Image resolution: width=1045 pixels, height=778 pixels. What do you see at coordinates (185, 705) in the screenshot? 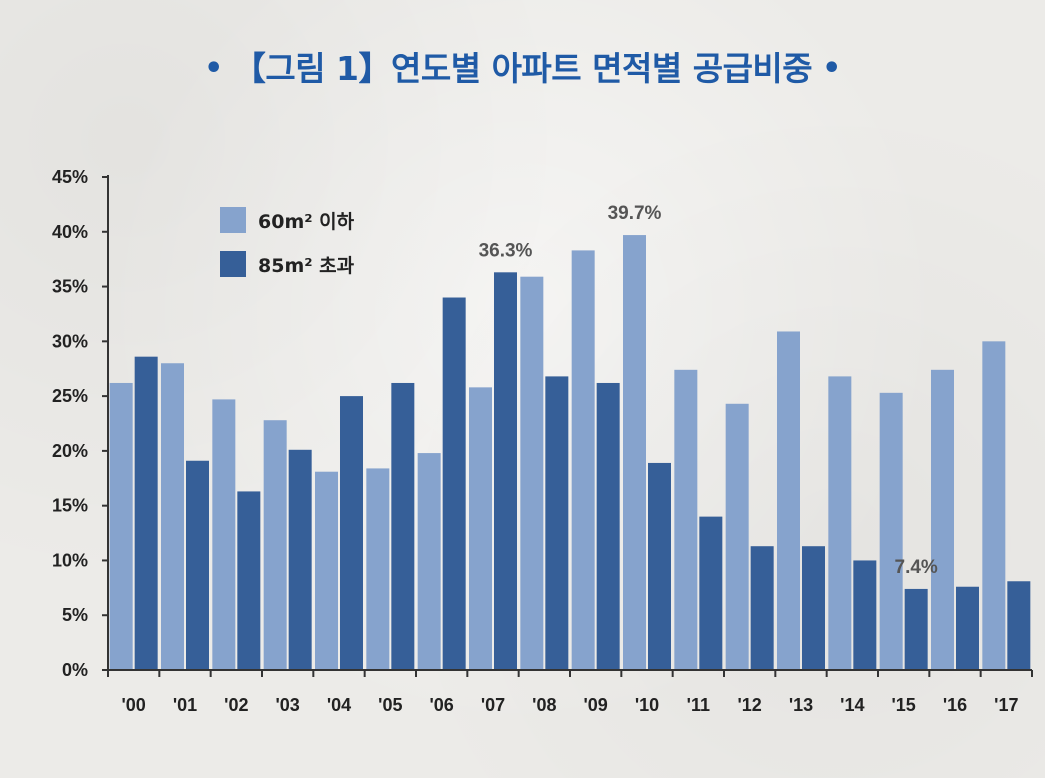
I see `x-tick-label: '01` at bounding box center [185, 705].